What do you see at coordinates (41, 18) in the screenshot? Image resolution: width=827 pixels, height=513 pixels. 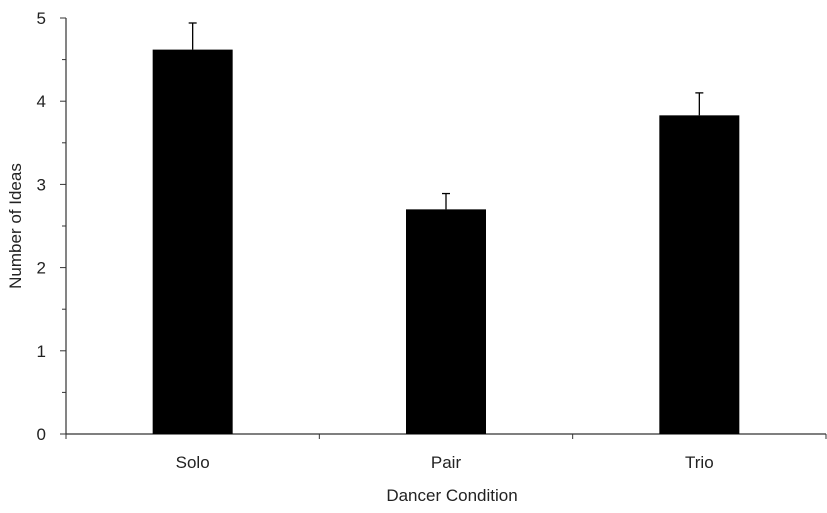 I see `y-tick-label: 5` at bounding box center [41, 18].